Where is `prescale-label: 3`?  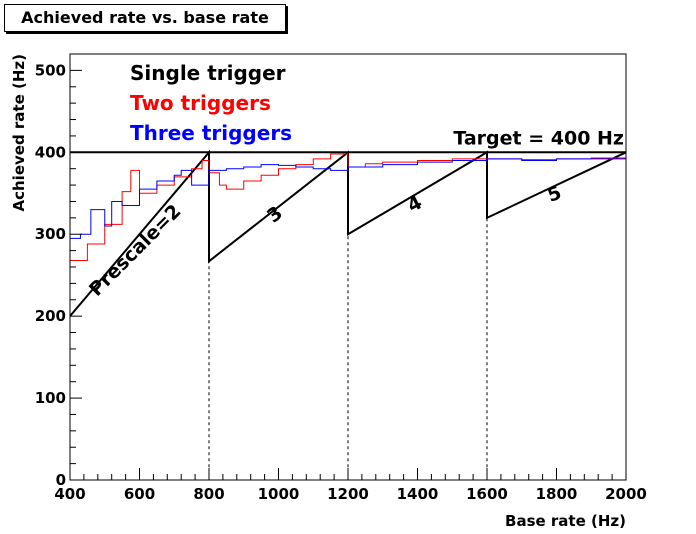
prescale-label: 3 is located at coordinates (275, 215).